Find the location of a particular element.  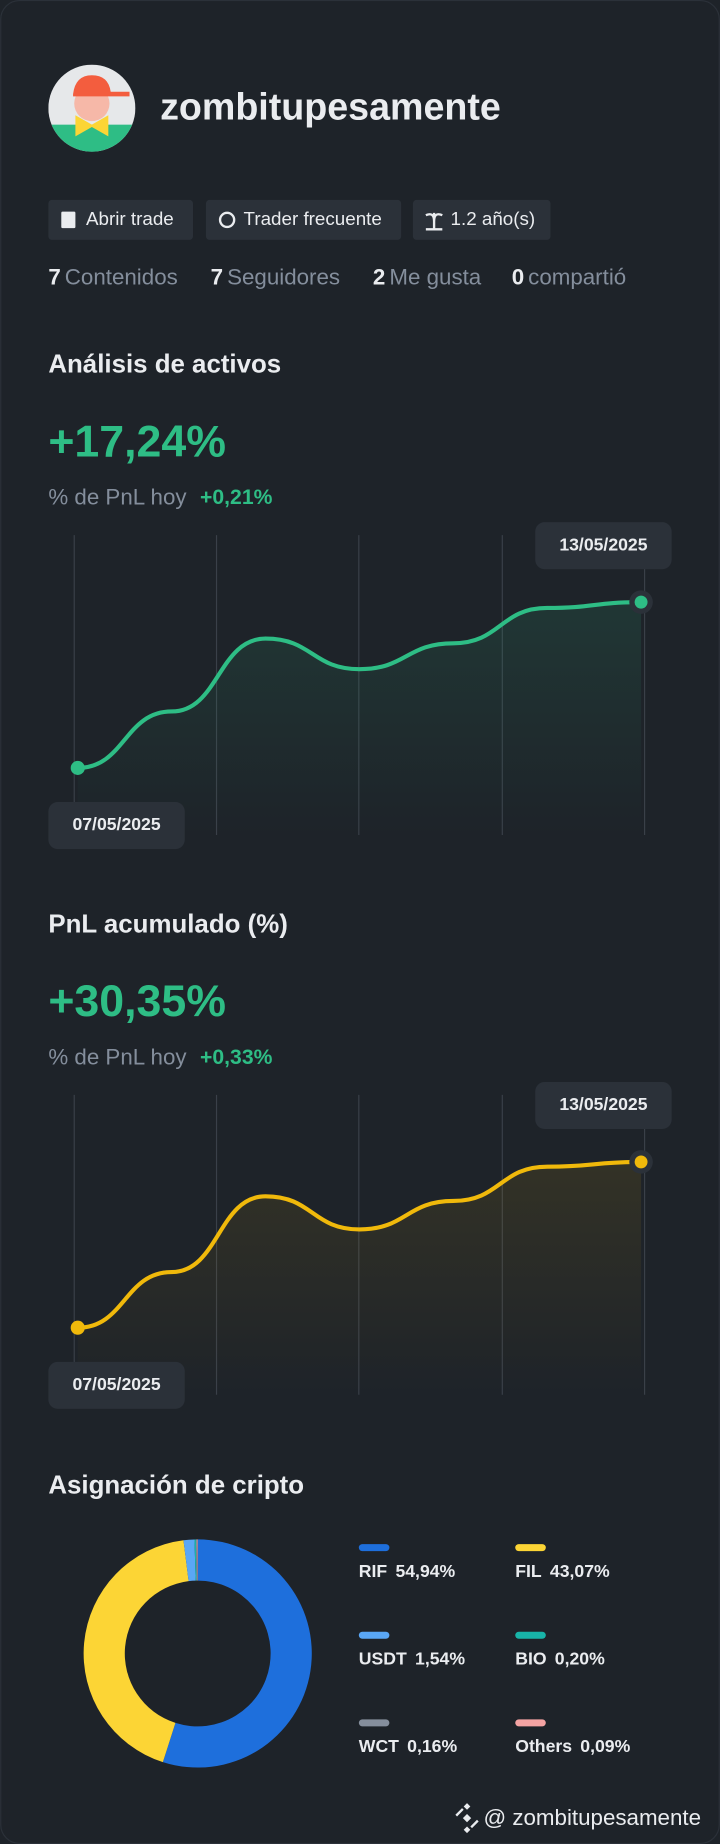

pnl-value: +17,24% is located at coordinates (137, 441).